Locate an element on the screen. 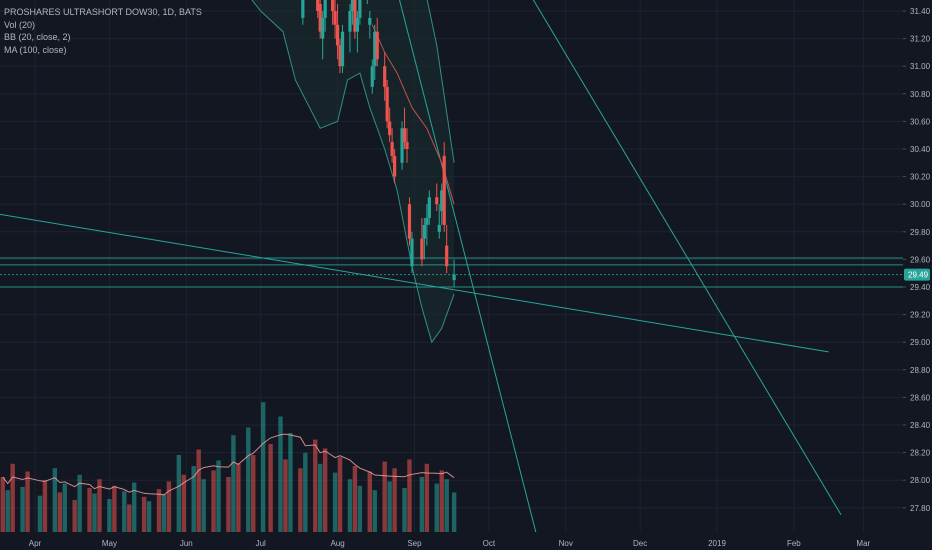  last-price-label: 29.49 is located at coordinates (918, 275).